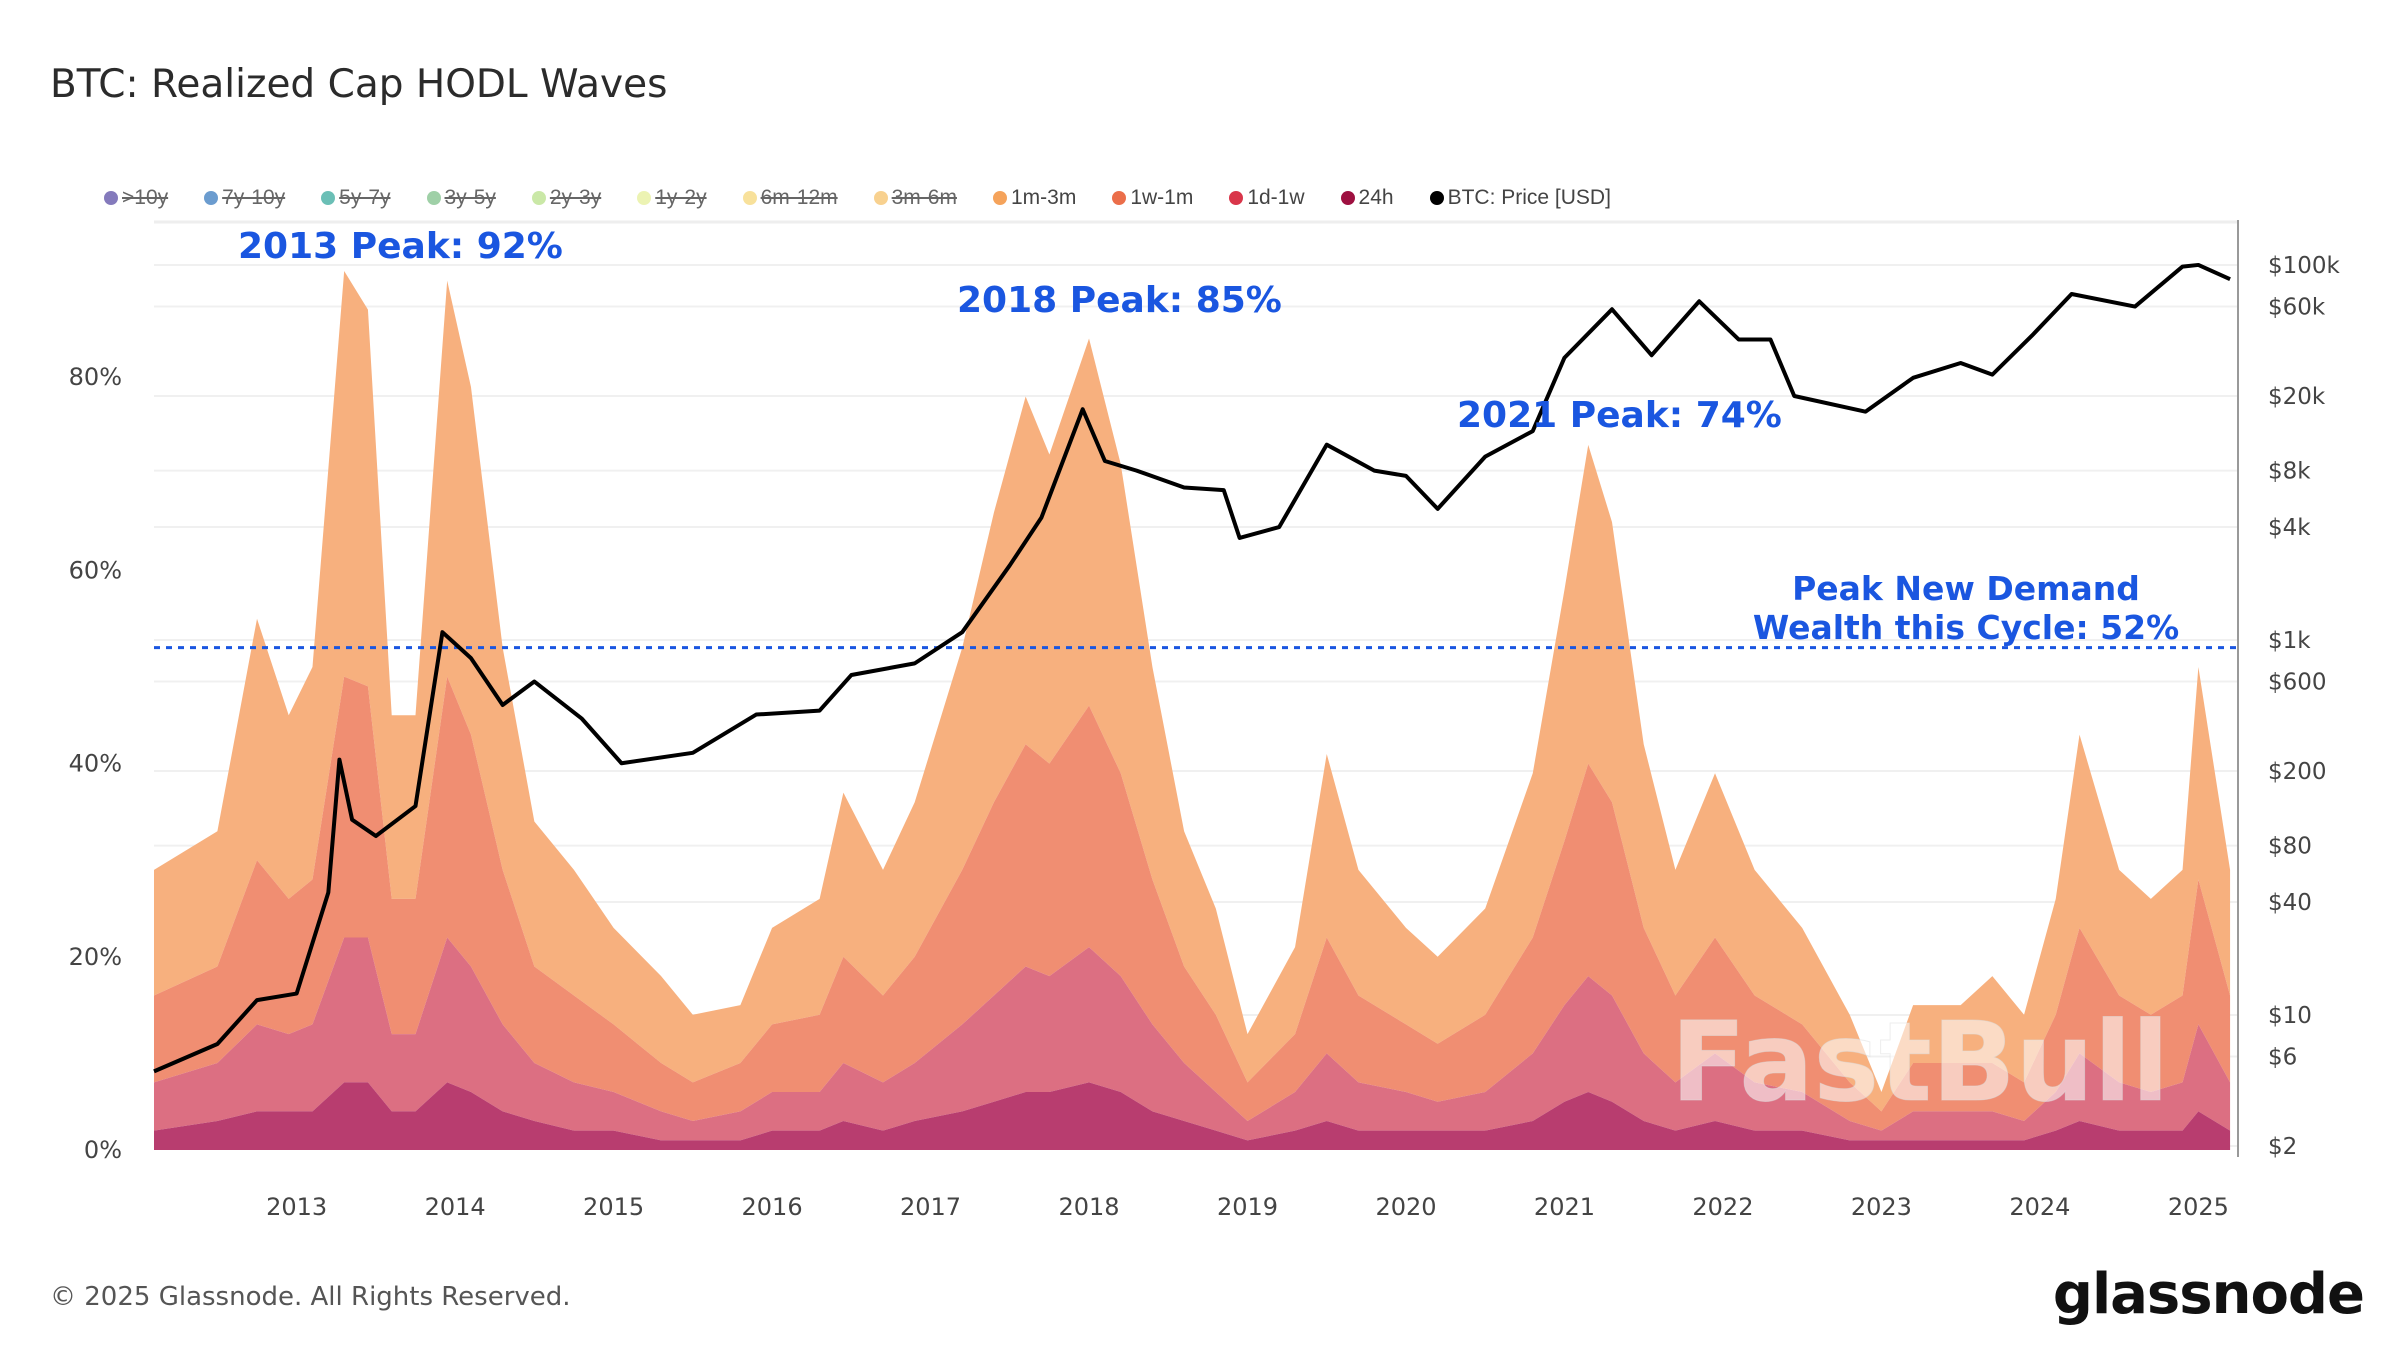 This screenshot has height=1351, width=2400. Describe the element at coordinates (95, 377) in the screenshot. I see `y-tick-label: 80%` at that location.